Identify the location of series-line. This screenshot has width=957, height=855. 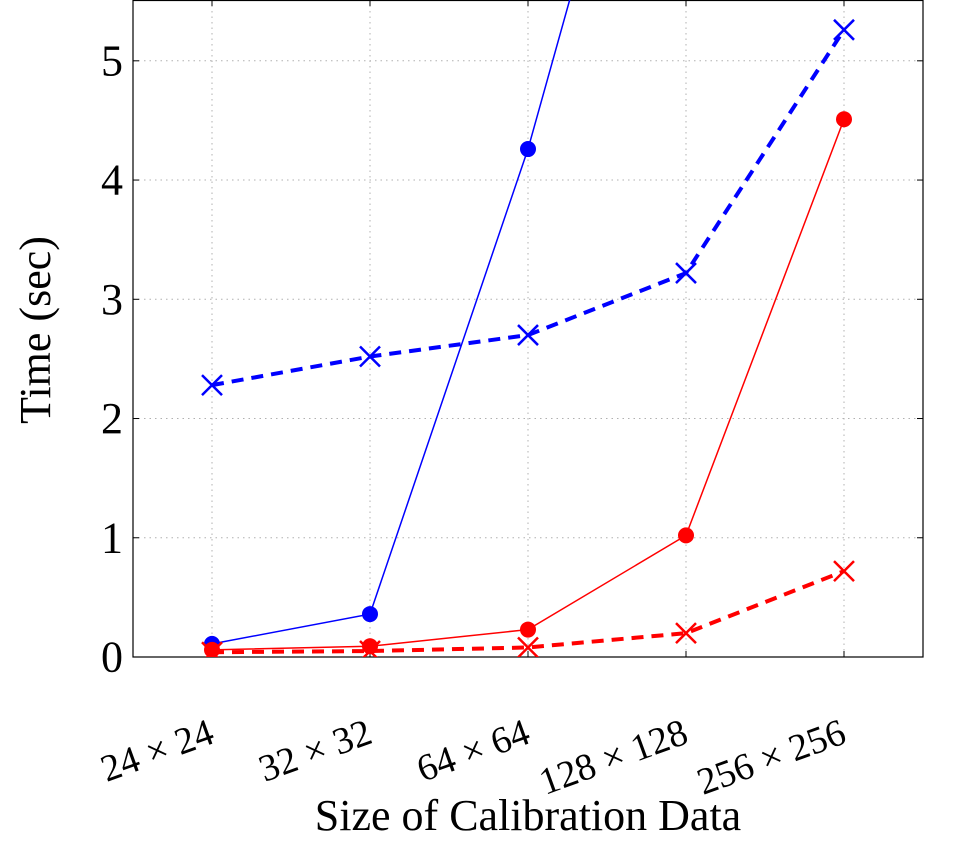
(528, 612).